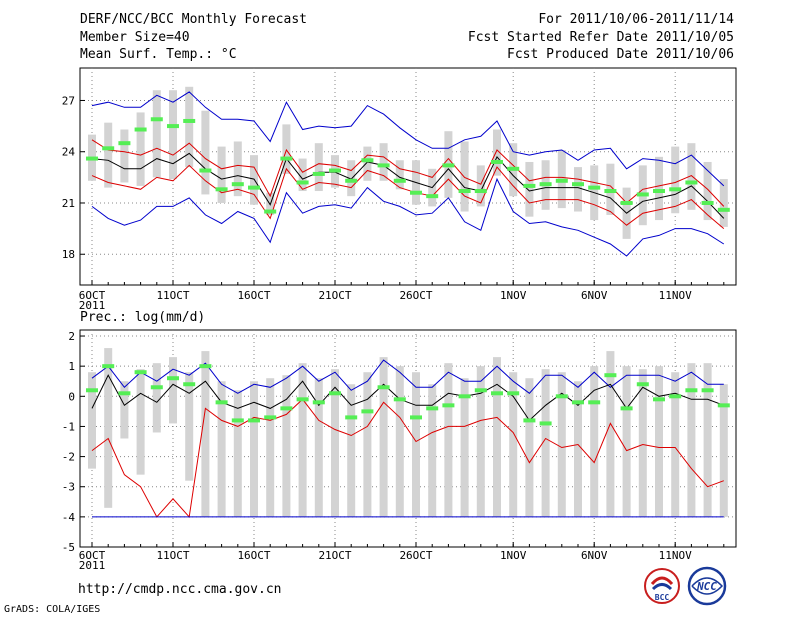 This screenshot has height=618, width=800. Describe the element at coordinates (92, 295) in the screenshot. I see `temp-xtick-label: 6OCT` at that location.